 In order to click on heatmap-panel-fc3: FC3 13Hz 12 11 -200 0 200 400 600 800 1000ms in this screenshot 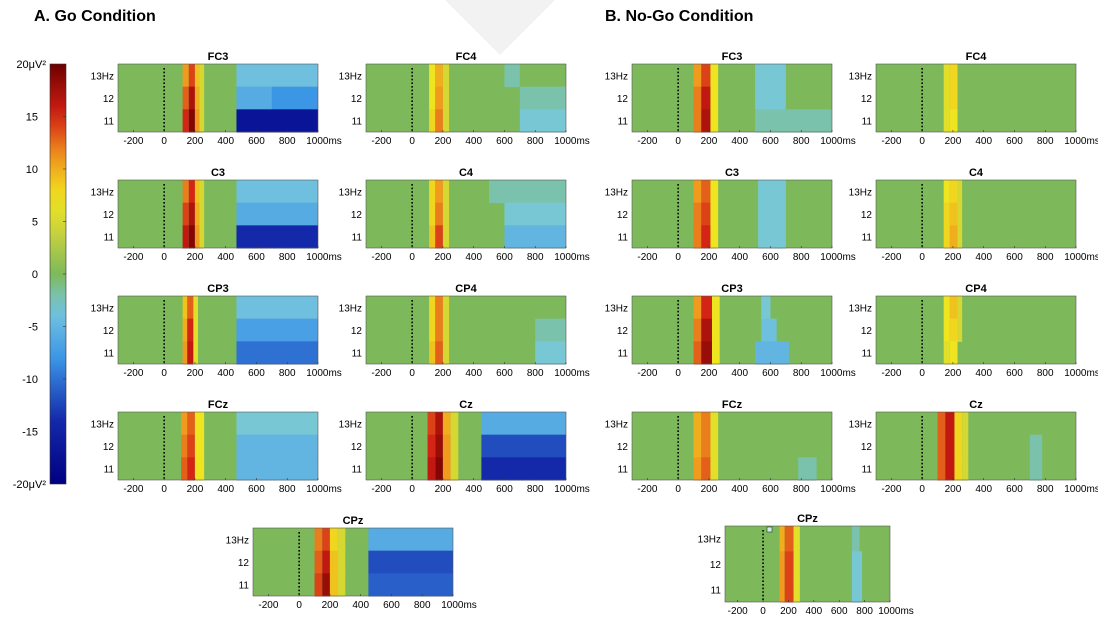, I will do `click(216, 99)`.